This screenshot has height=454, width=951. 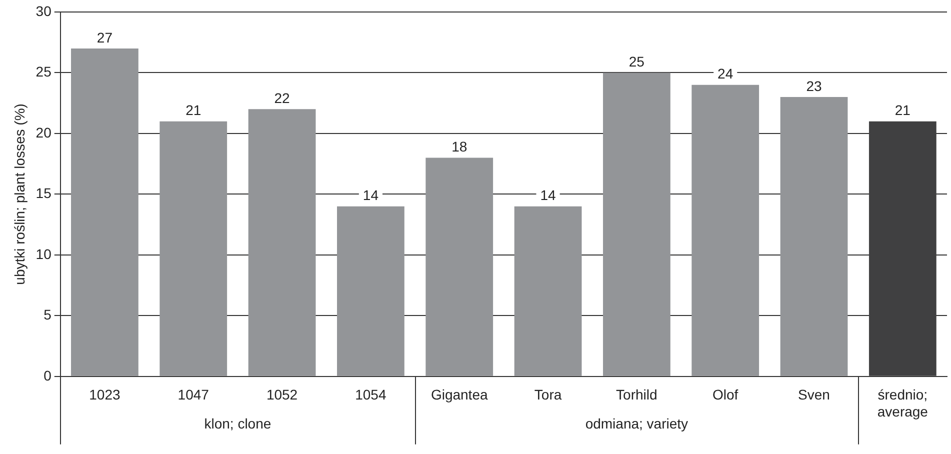 What do you see at coordinates (725, 394) in the screenshot?
I see `x-tick-label: Olof` at bounding box center [725, 394].